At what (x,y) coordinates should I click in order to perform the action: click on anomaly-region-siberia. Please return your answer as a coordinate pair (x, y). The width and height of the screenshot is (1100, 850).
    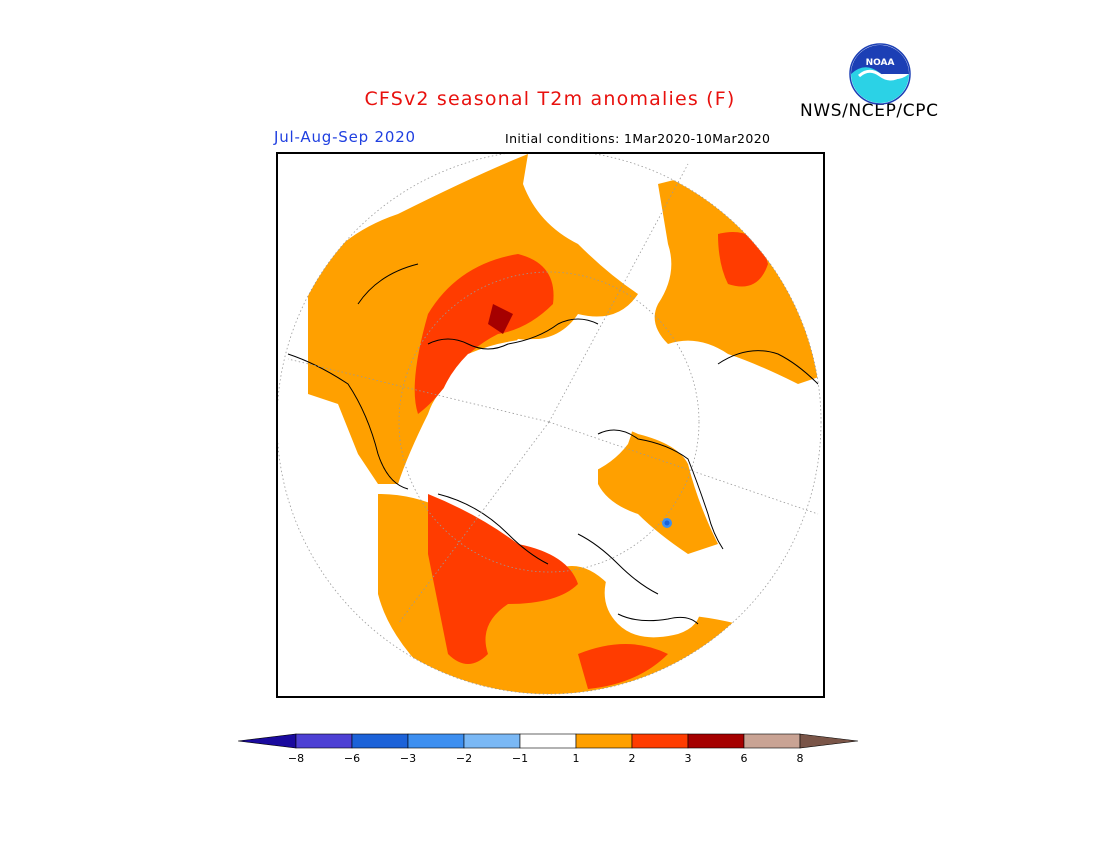
    Looking at the image, I should click on (484, 334).